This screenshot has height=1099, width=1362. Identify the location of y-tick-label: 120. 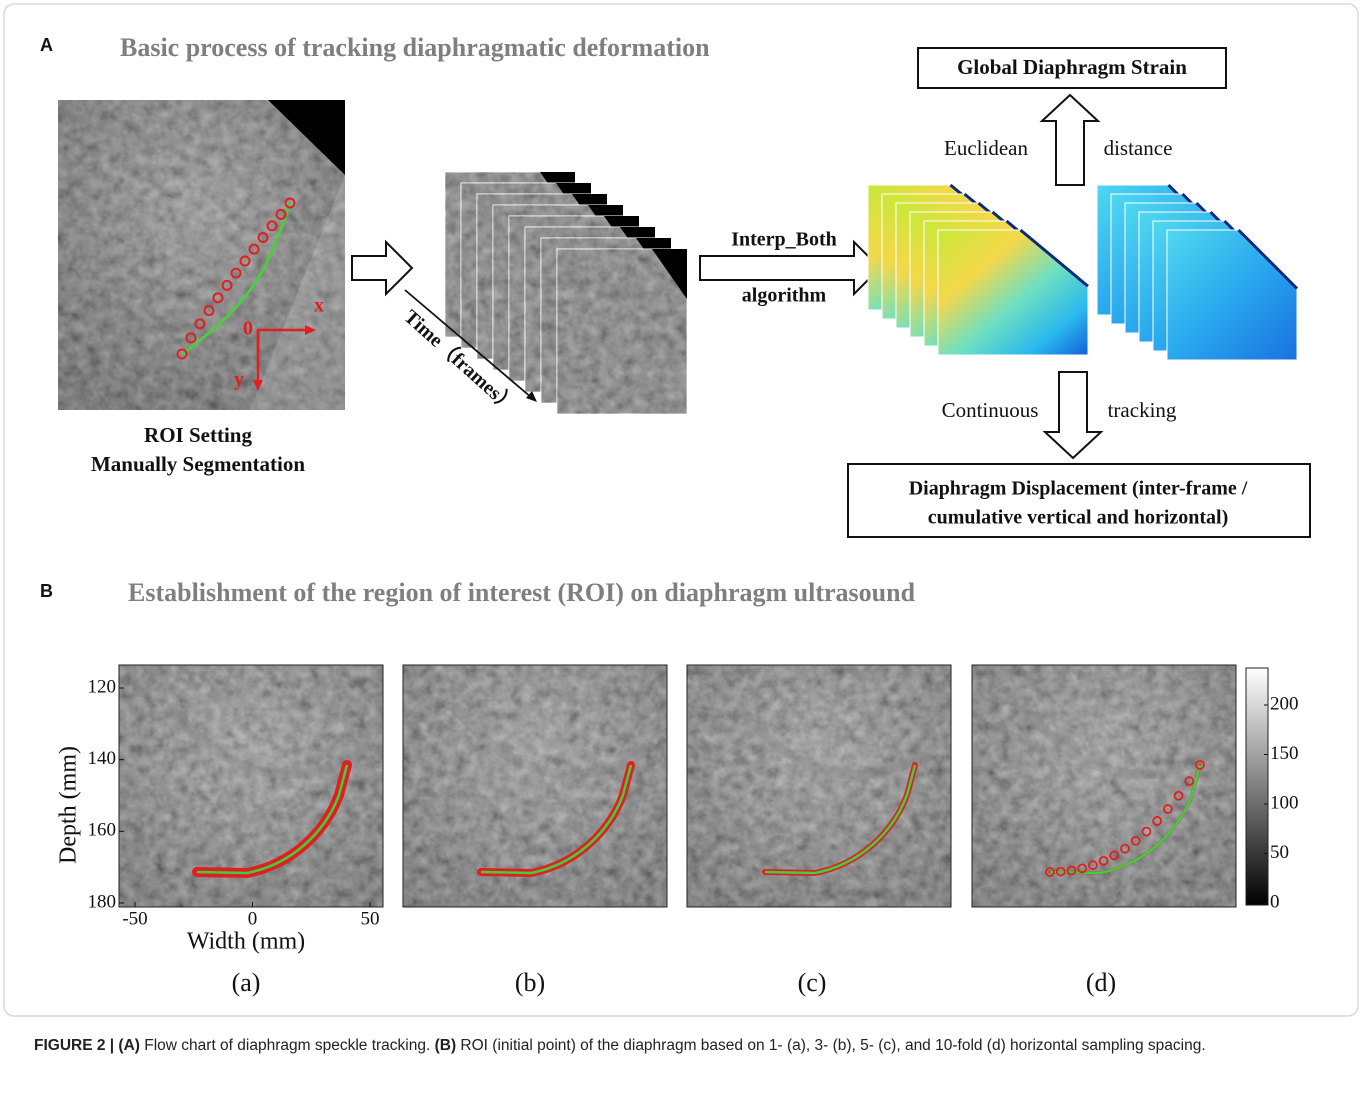
(102, 686).